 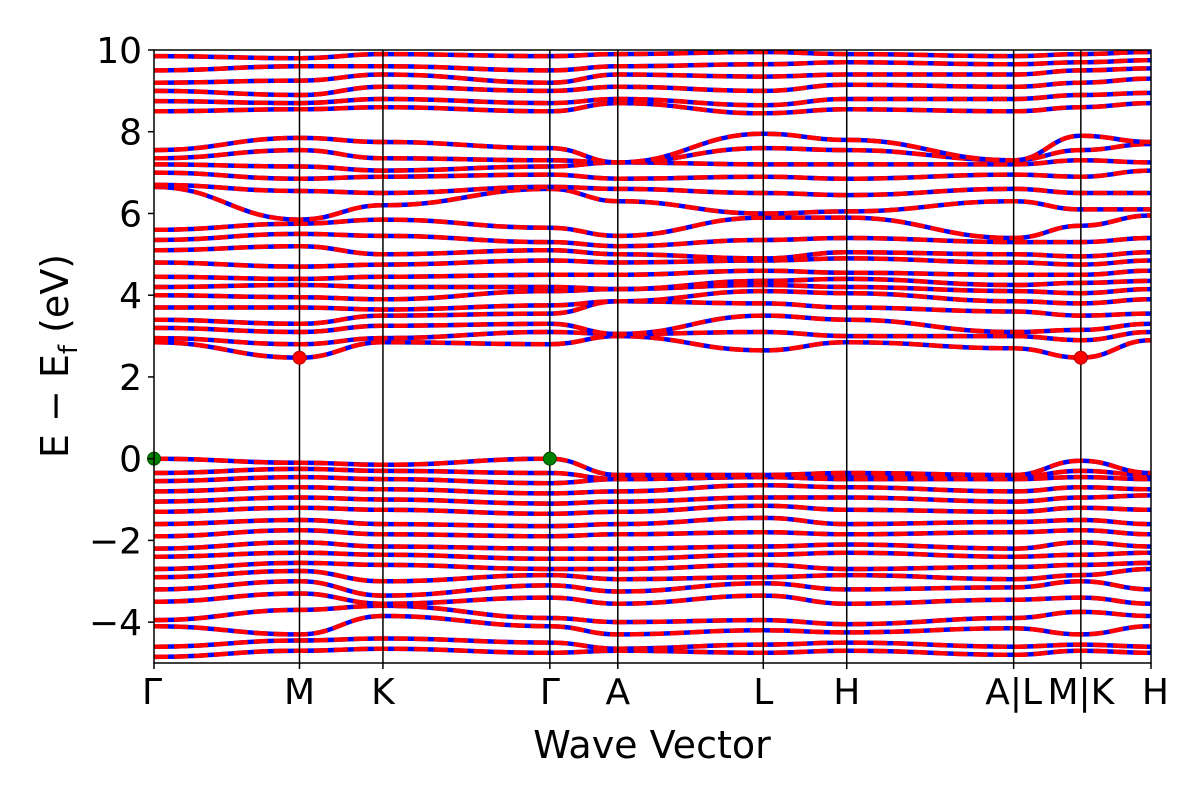 I want to click on y-axis-label-main: E − E, so click(x=55, y=406).